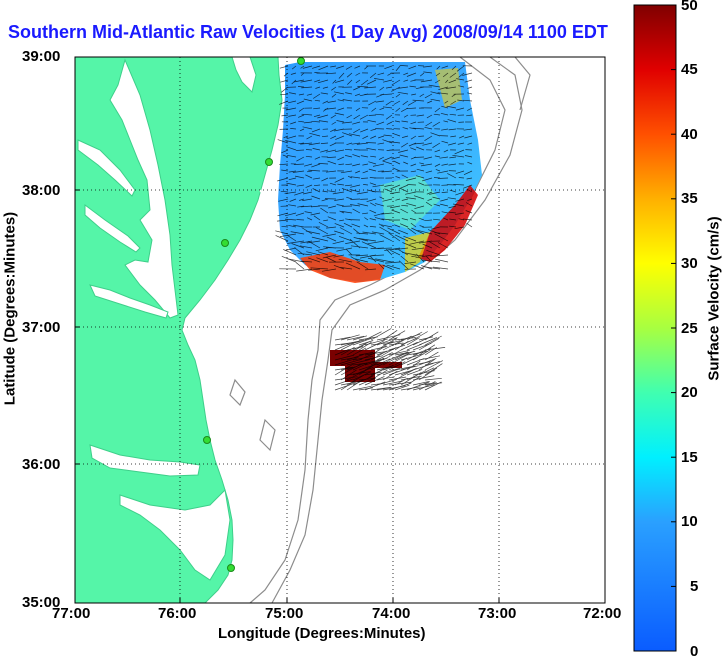  Describe the element at coordinates (689, 69) in the screenshot. I see `colorbar-tick-label: 45` at that location.